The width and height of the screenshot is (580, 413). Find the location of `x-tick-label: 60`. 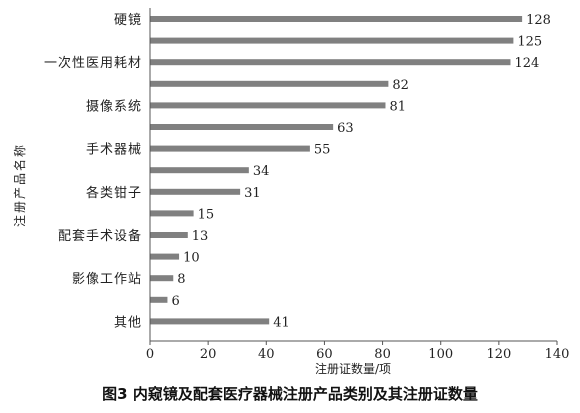

x-tick-label: 60 is located at coordinates (324, 354).